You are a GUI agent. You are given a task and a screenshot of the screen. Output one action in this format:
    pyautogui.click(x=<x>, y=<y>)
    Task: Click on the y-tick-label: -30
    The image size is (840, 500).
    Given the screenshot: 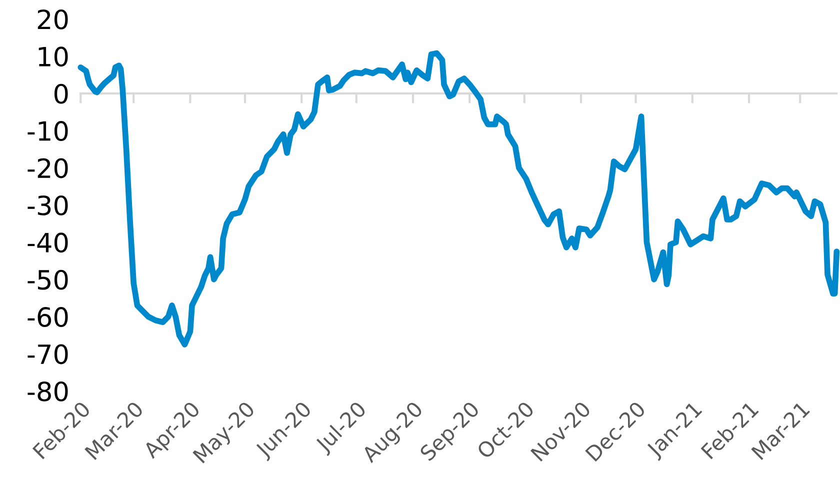 What is the action you would take?
    pyautogui.click(x=48, y=205)
    